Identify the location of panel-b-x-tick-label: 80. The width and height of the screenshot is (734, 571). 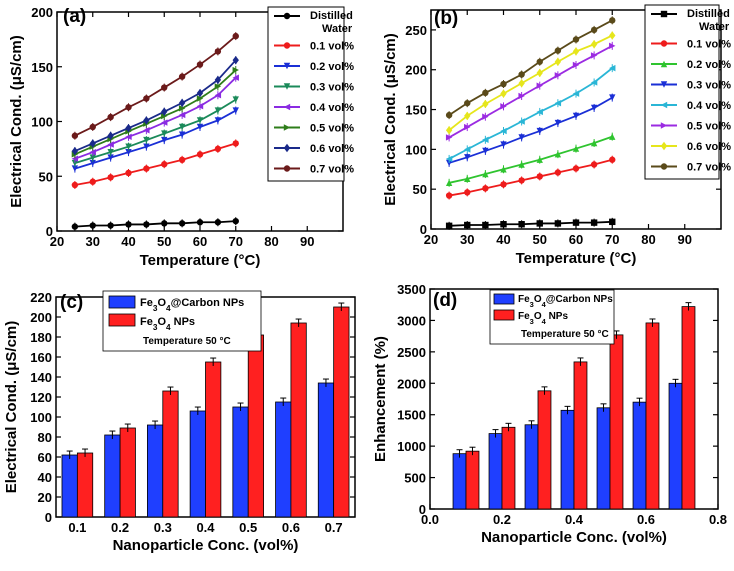
(648, 239).